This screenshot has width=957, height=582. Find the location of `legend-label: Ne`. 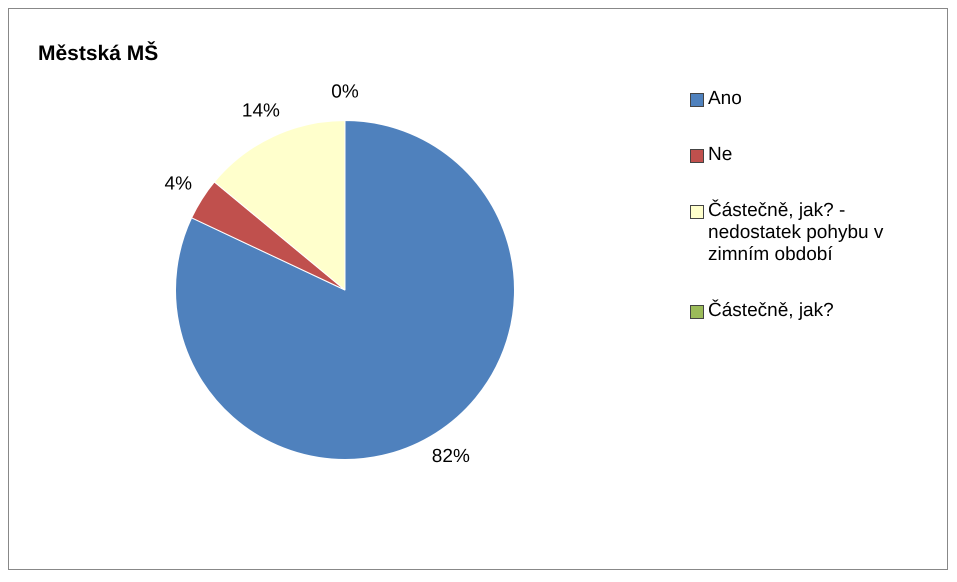

legend-label: Ne is located at coordinates (720, 155).